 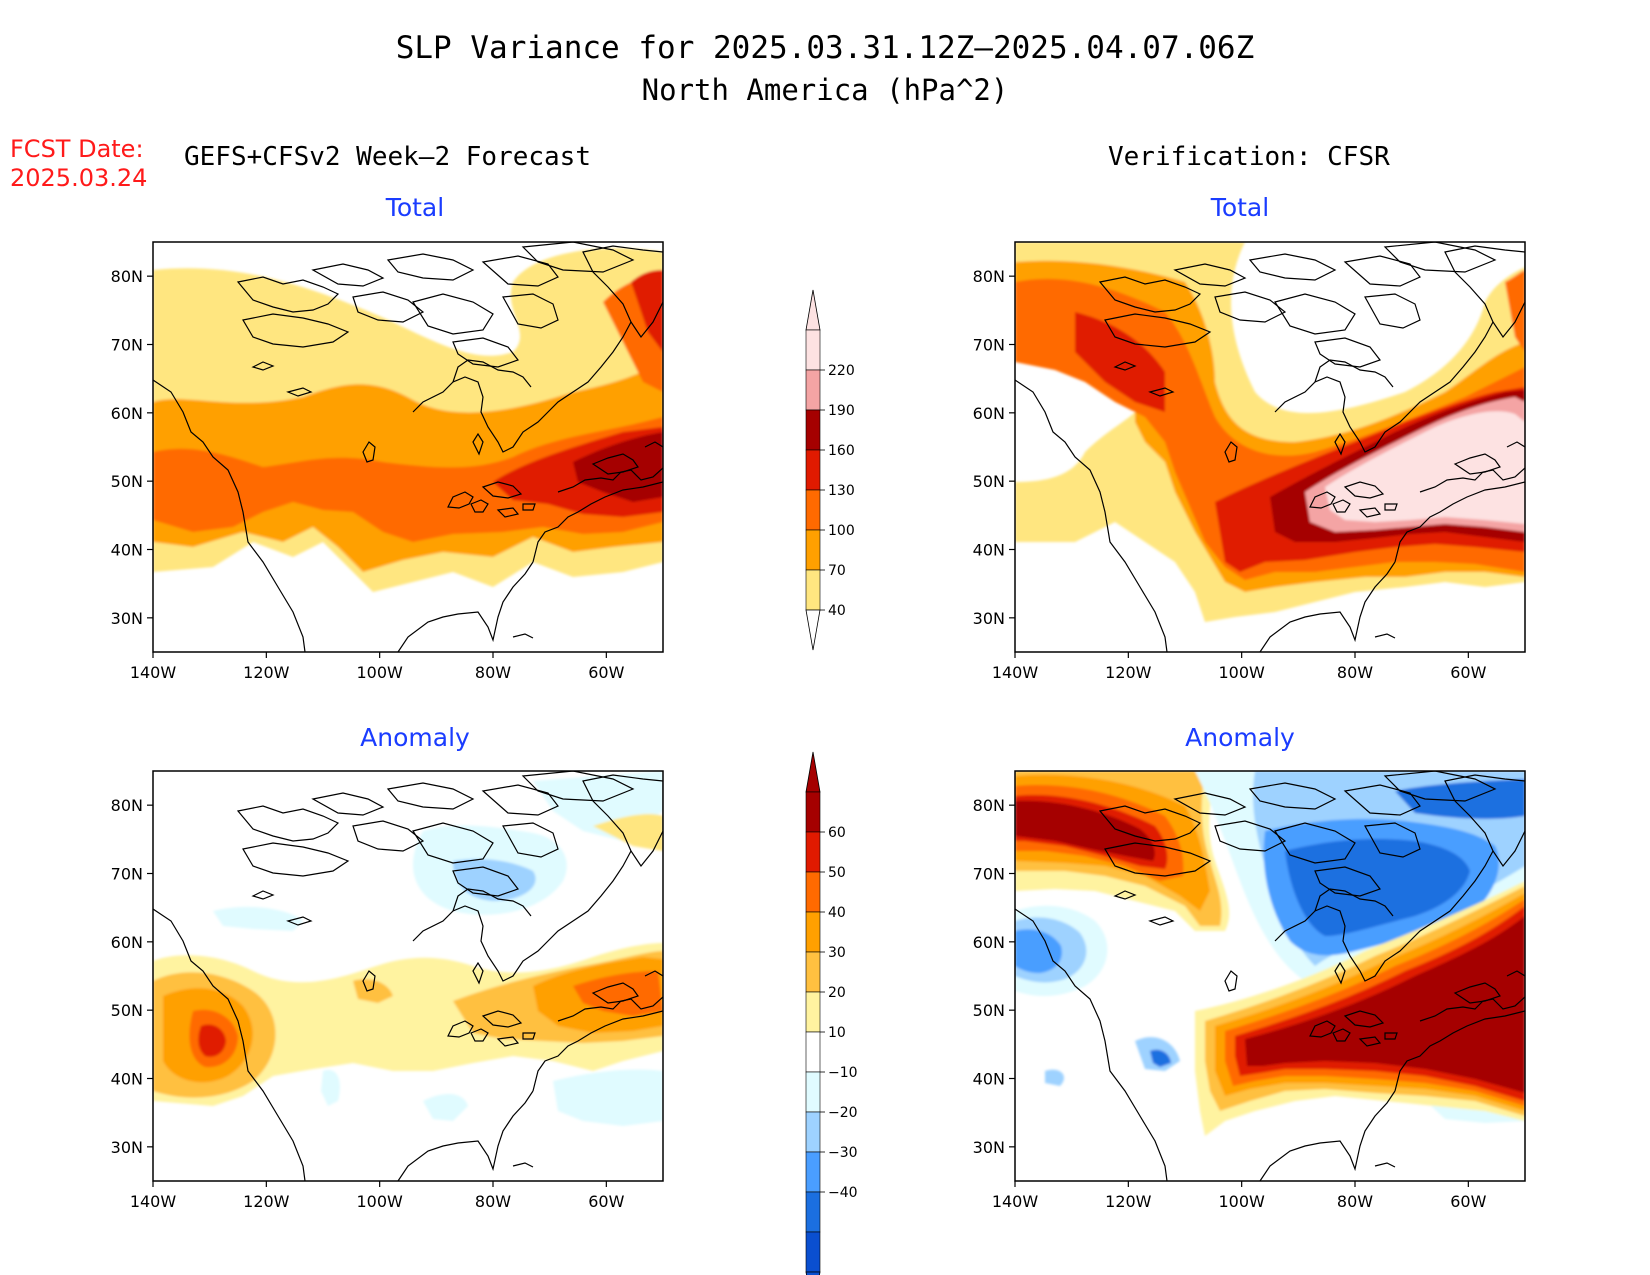 What do you see at coordinates (843, 1073) in the screenshot?
I see `colorbar-label: −10` at bounding box center [843, 1073].